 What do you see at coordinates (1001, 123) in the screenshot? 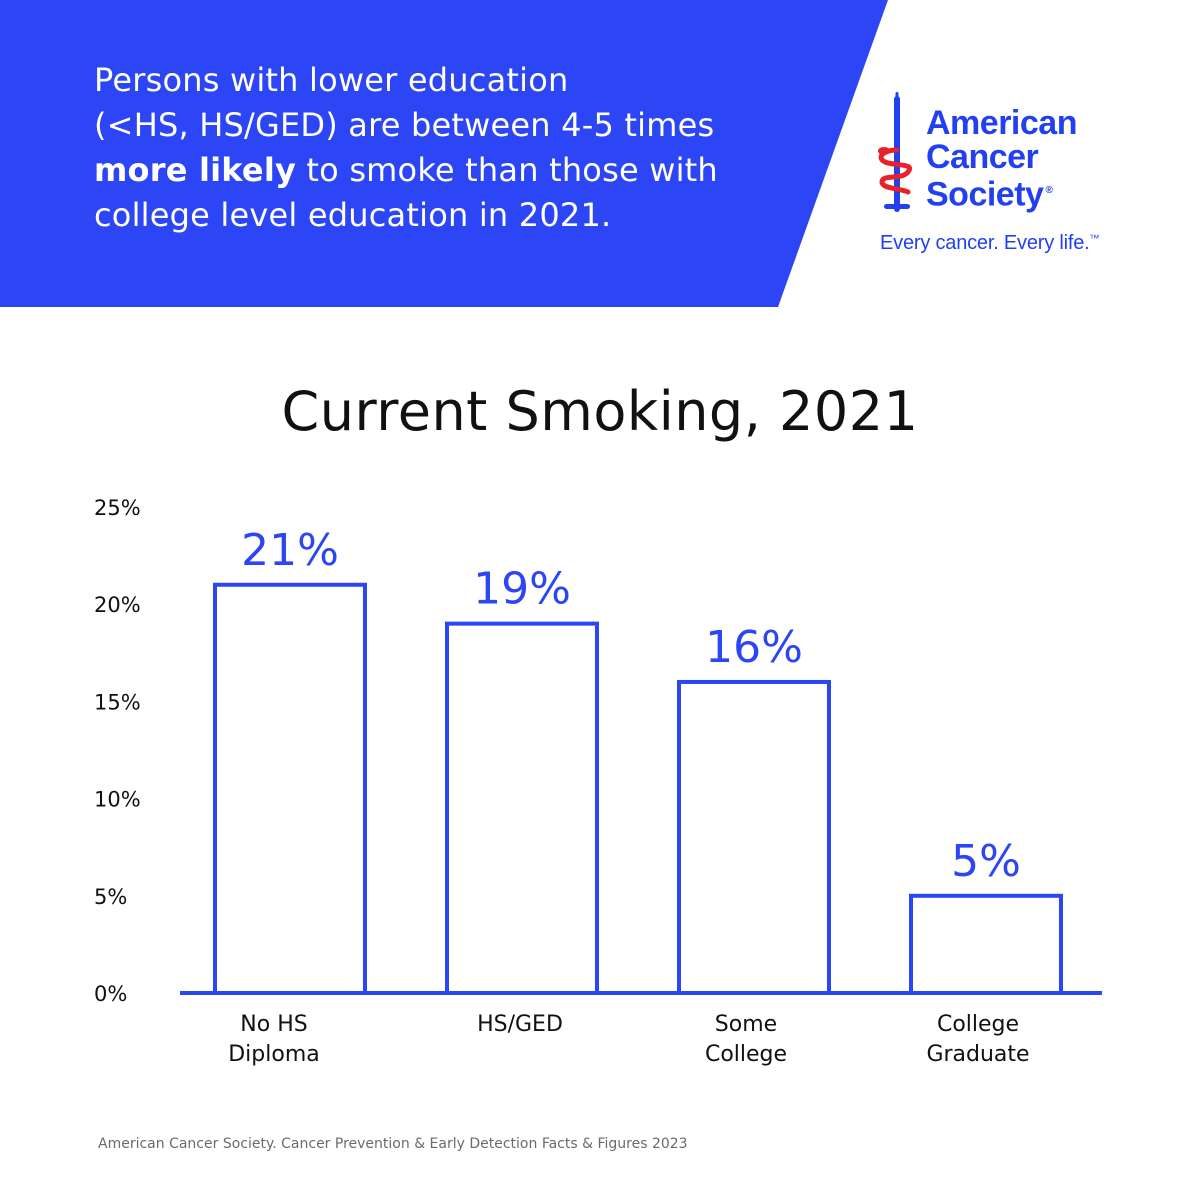
I see `logo-line-1: American` at bounding box center [1001, 123].